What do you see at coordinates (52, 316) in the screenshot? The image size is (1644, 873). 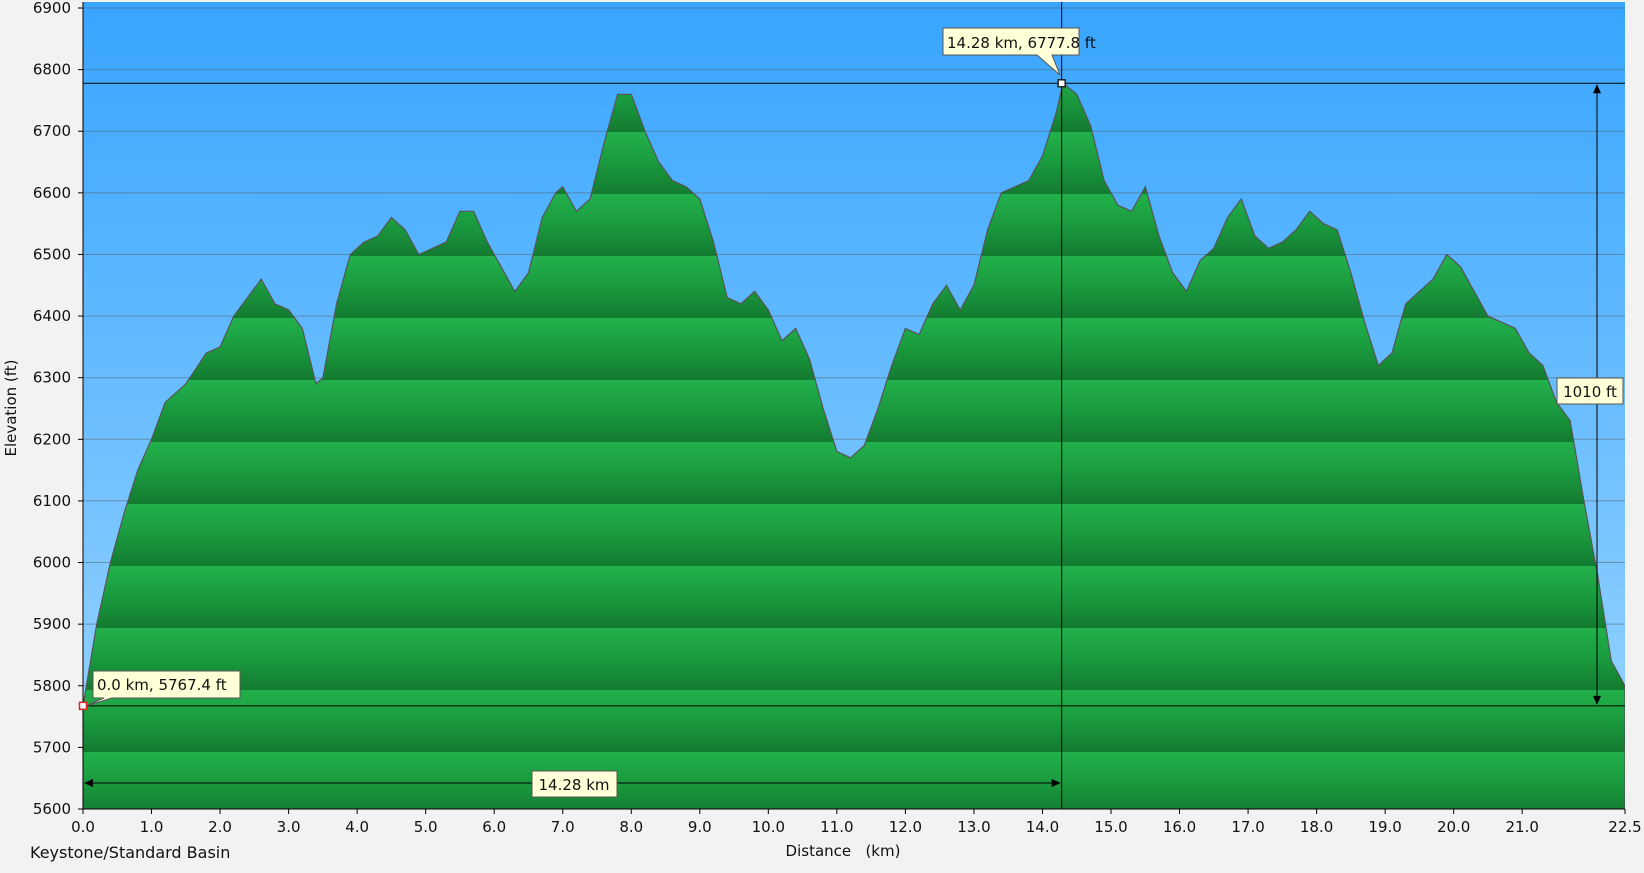 I see `y-tick-label: 6400` at bounding box center [52, 316].